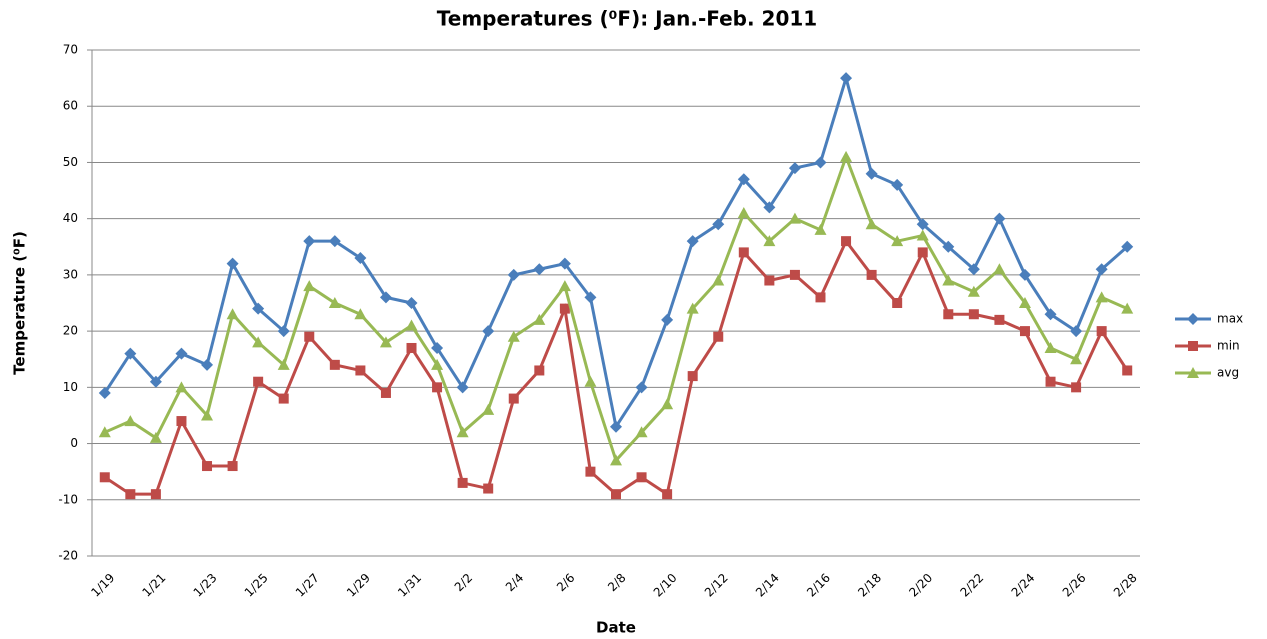 The width and height of the screenshot is (1267, 639). Describe the element at coordinates (70, 387) in the screenshot. I see `y-tick-label: 10` at that location.